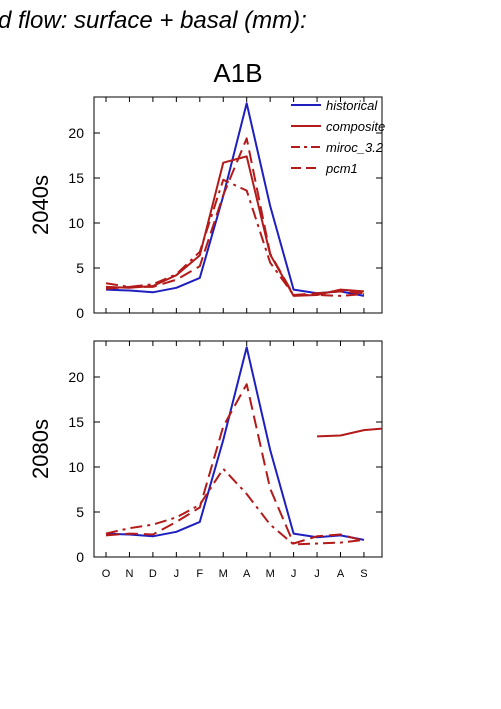 The height and width of the screenshot is (709, 501). What do you see at coordinates (106, 574) in the screenshot?
I see `x-tick-label: O` at bounding box center [106, 574].